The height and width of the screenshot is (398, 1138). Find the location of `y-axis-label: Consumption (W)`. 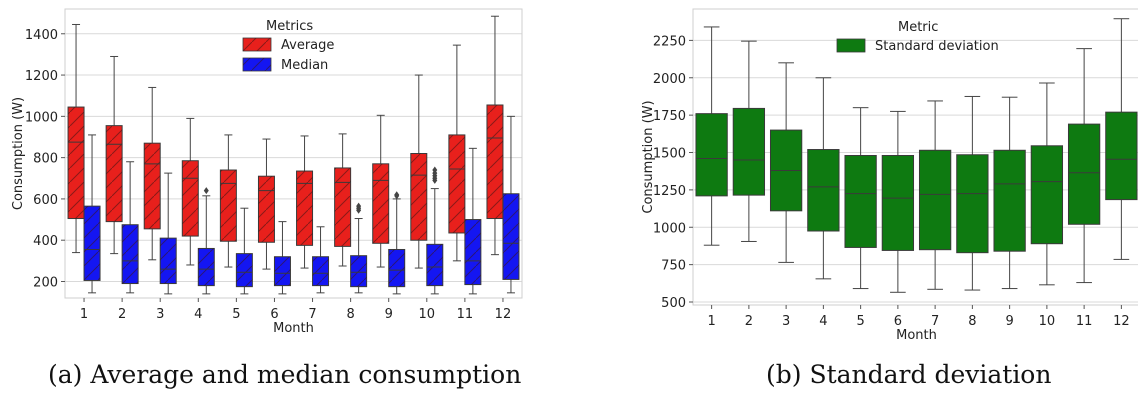

y-axis-label: Consumption (W) is located at coordinates (648, 156).